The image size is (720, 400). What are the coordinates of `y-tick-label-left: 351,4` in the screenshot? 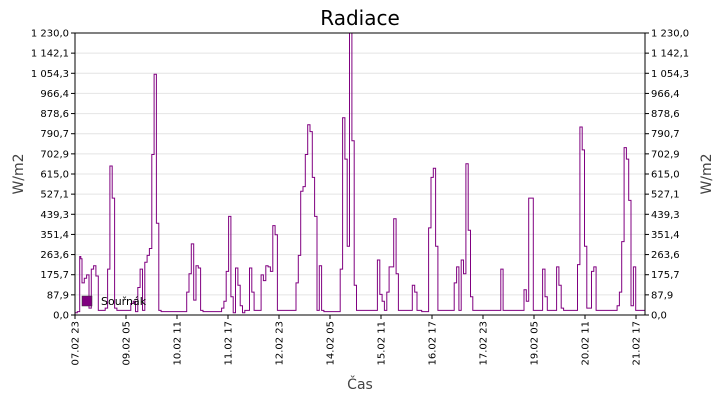 It's located at (54, 235).